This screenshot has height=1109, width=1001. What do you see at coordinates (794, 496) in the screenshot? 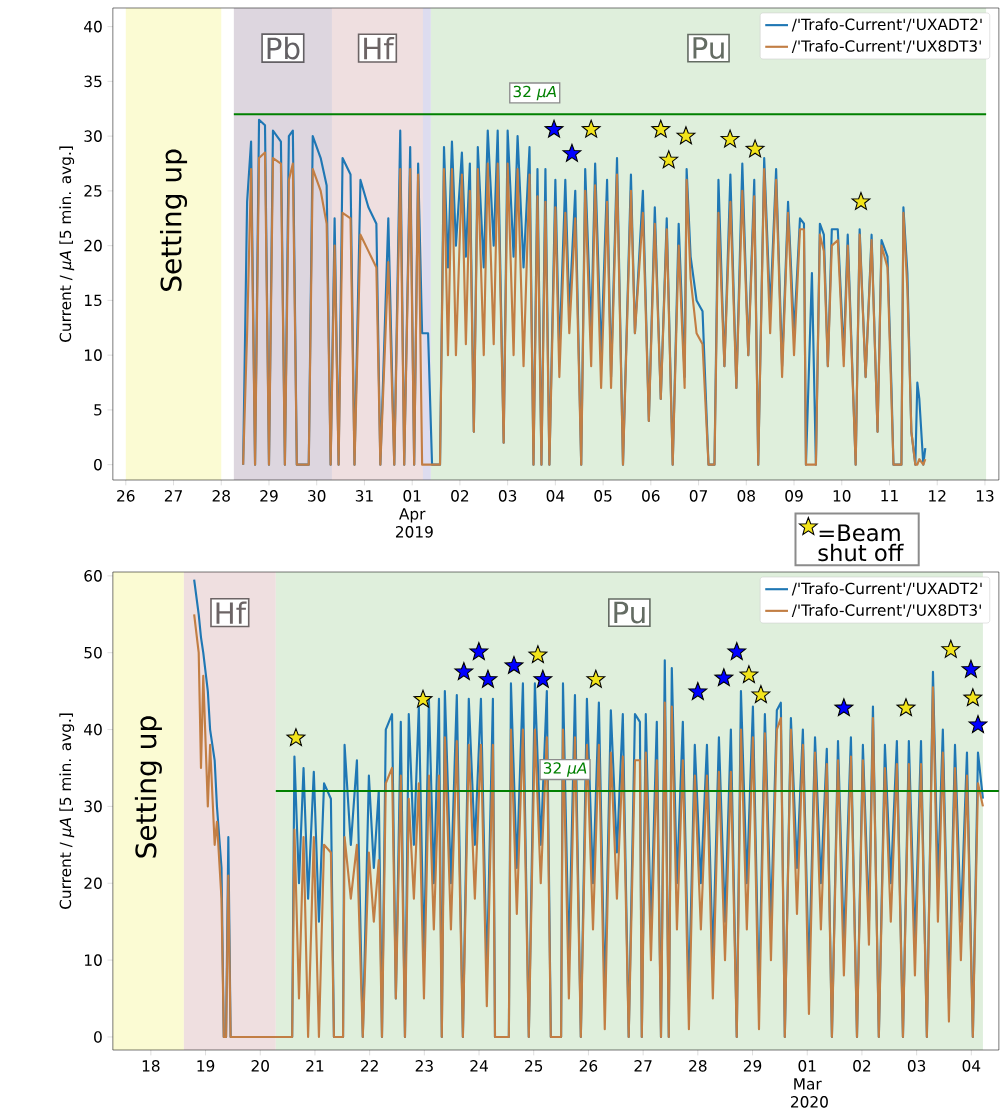
I see `x-tick-label: 09` at bounding box center [794, 496].